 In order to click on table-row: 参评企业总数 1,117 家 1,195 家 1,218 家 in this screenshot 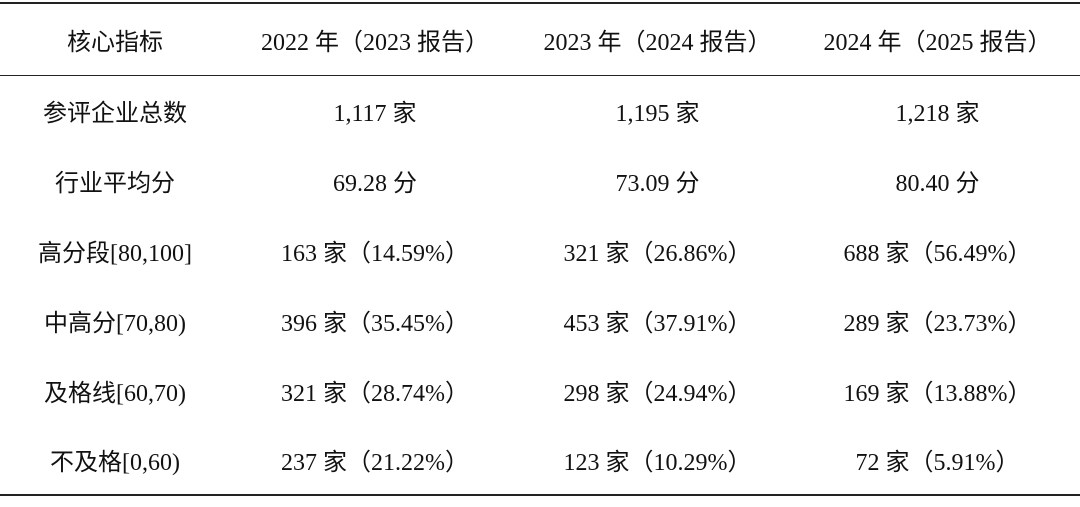, I will do `click(540, 110)`.